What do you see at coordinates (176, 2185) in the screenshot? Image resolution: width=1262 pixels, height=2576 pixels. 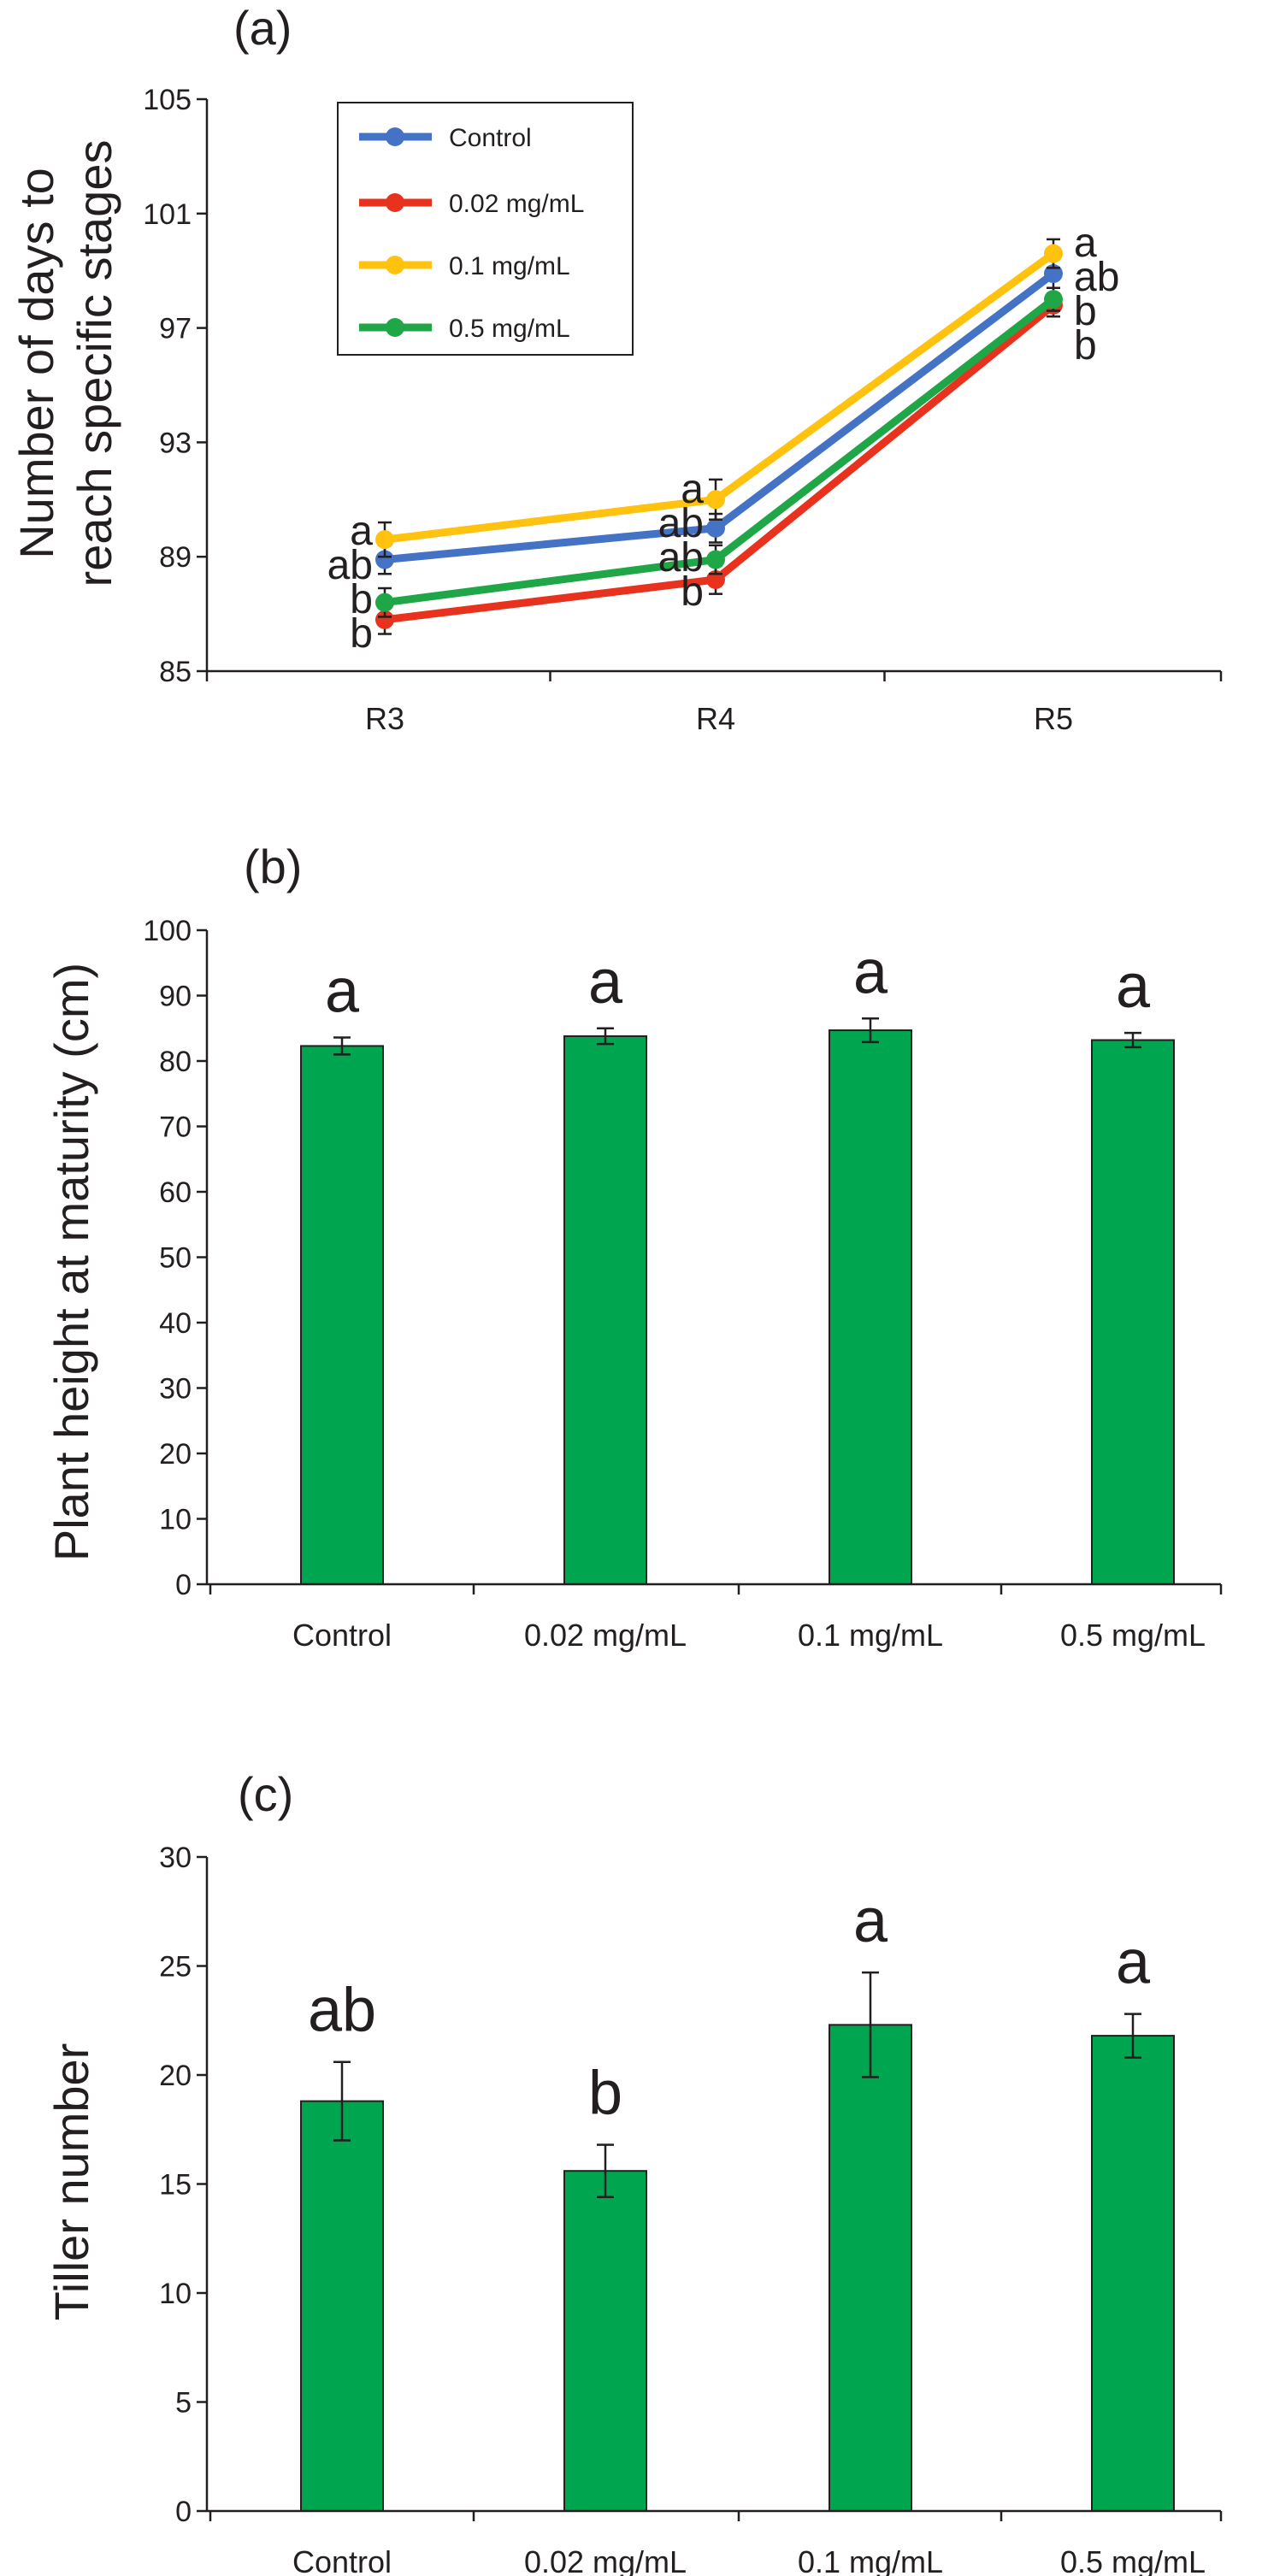 I see `y-tick-label: 15` at bounding box center [176, 2185].